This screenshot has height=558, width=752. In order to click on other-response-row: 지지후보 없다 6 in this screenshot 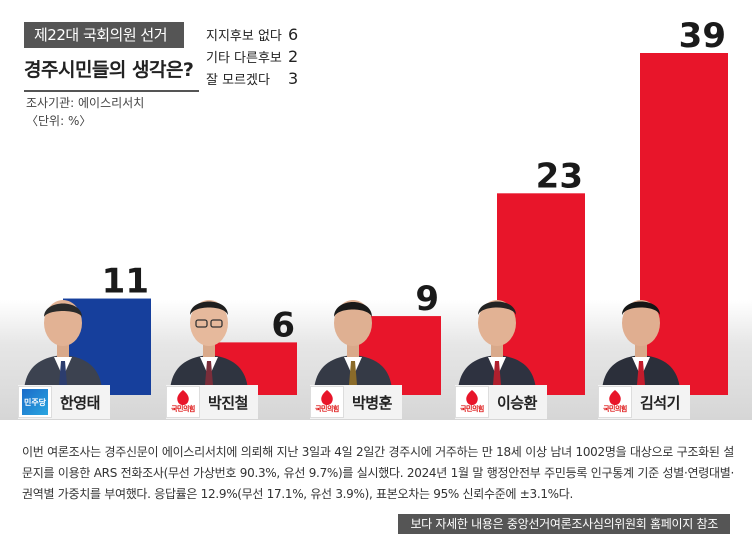, I will do `click(252, 35)`.